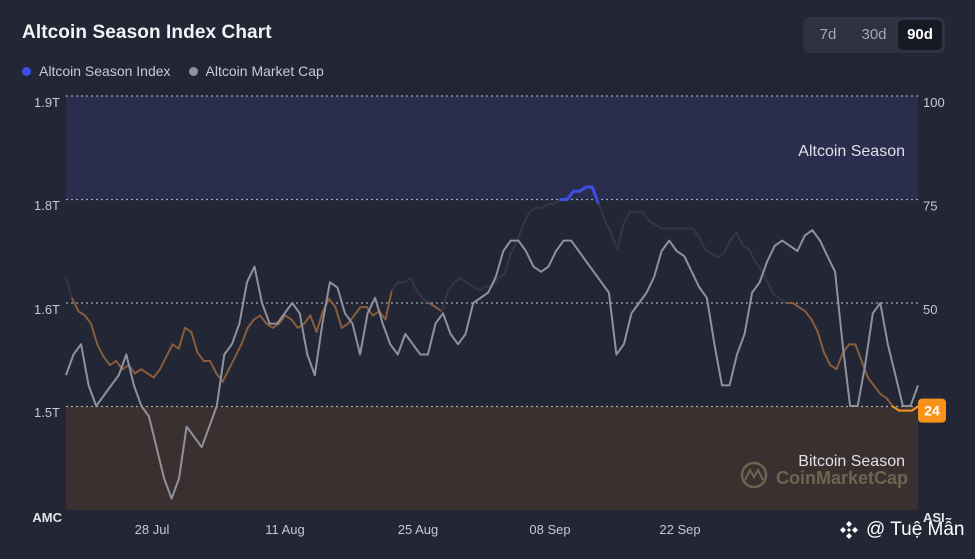 This screenshot has height=559, width=975. What do you see at coordinates (679, 529) in the screenshot?
I see `x-tick: 22 Sep` at bounding box center [679, 529].